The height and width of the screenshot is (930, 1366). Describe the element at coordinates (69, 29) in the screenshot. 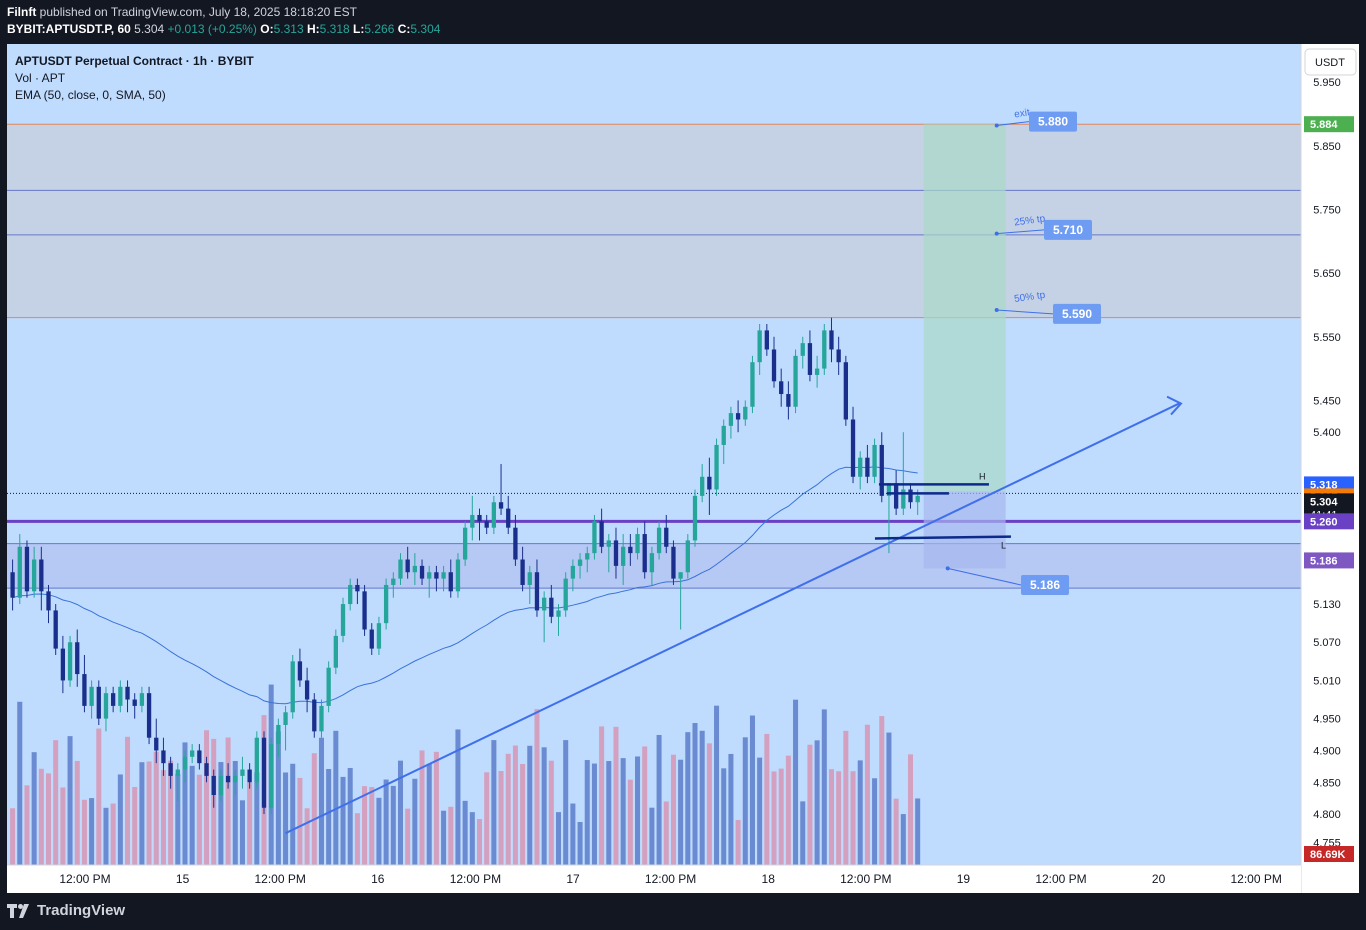

I see `symbol-line: BYBIT:APTUSDT.P, 60` at that location.